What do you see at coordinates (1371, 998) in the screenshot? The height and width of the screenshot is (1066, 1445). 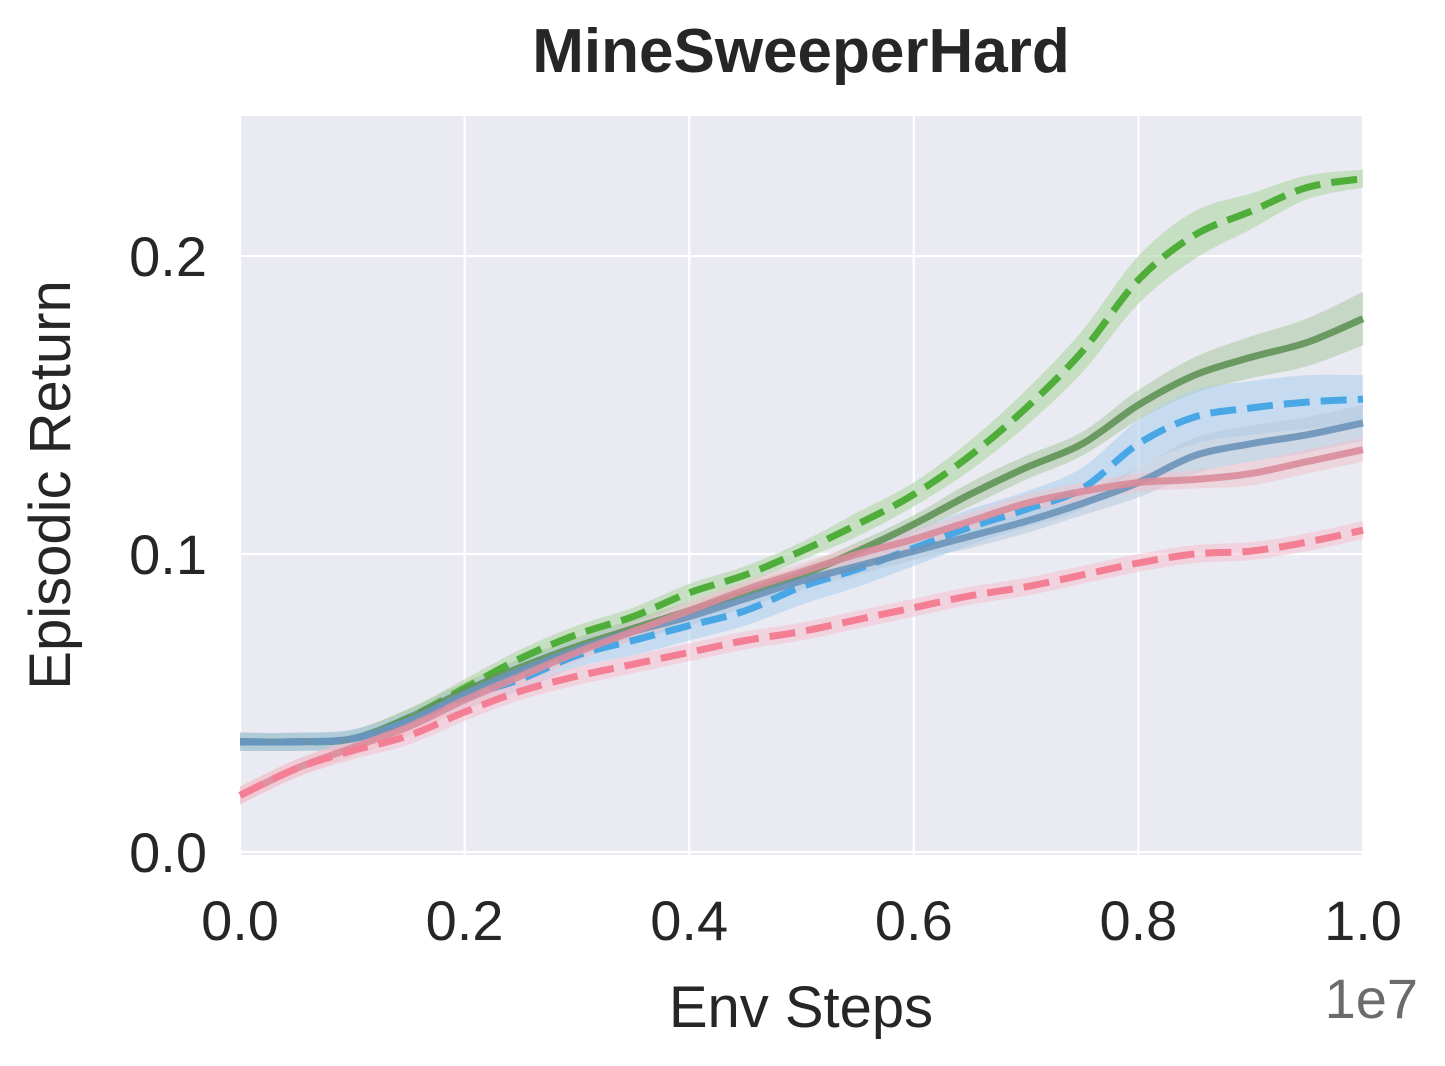 I see `x-axis-offset-label: 1e7` at bounding box center [1371, 998].